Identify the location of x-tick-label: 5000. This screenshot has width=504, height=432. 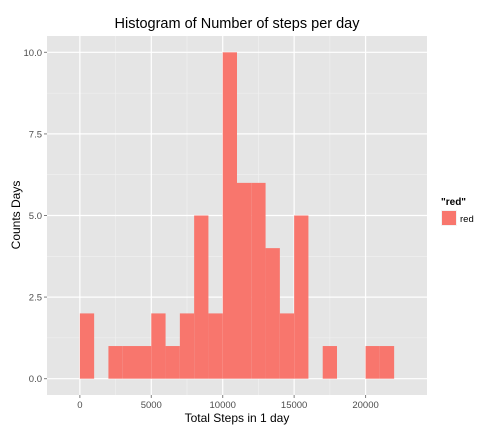
(151, 405).